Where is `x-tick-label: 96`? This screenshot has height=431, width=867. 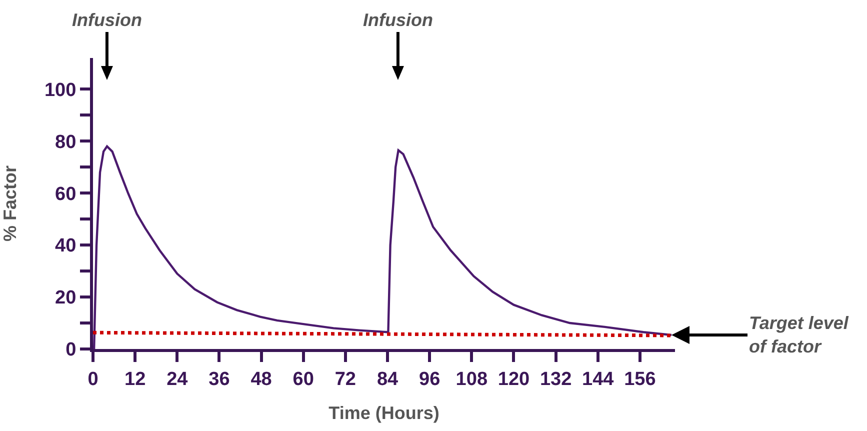
x-tick-label: 96 is located at coordinates (429, 379).